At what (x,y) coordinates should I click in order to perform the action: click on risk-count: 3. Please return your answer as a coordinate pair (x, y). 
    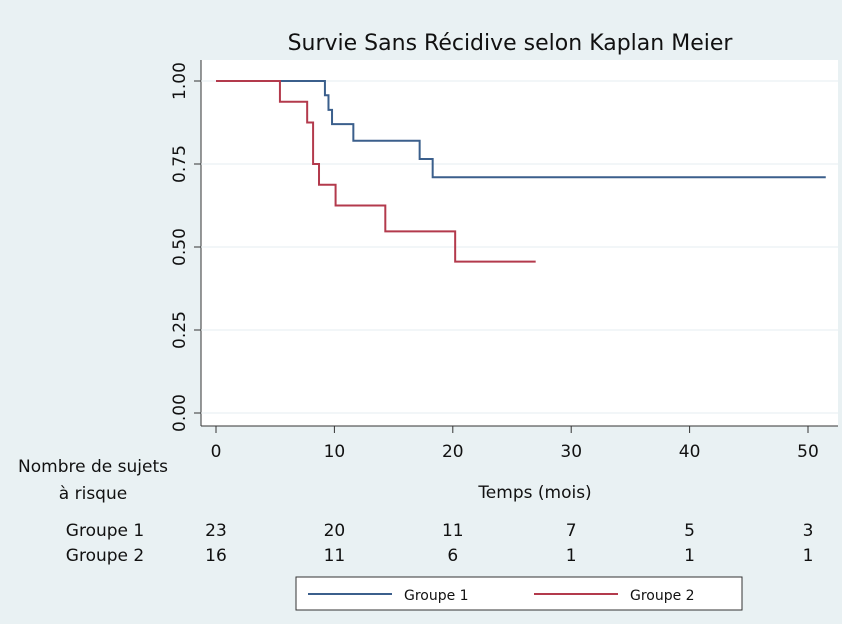
    Looking at the image, I should click on (808, 531).